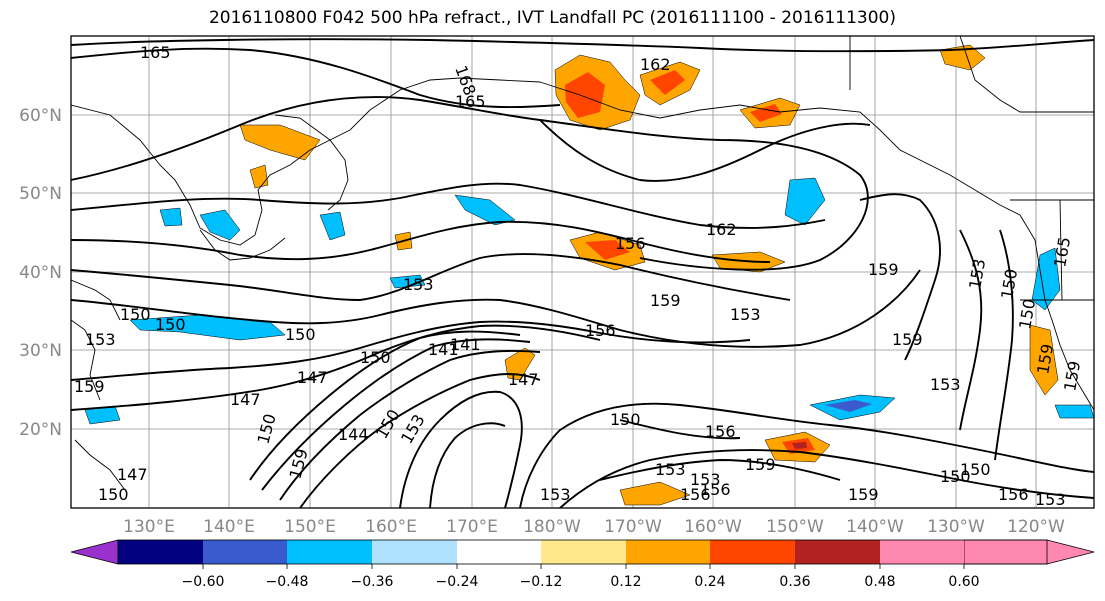 The image size is (1105, 601). I want to click on lon-label: 130°W, so click(956, 527).